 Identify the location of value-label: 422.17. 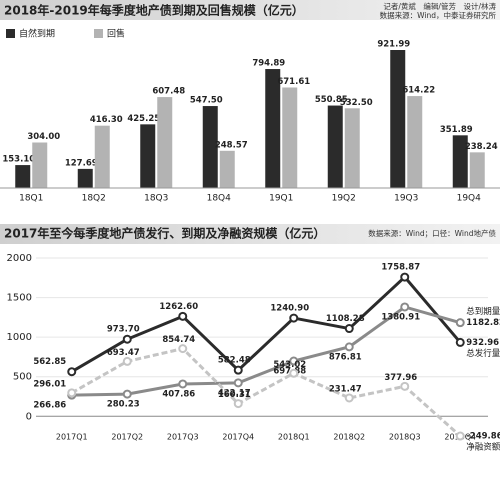
(234, 393).